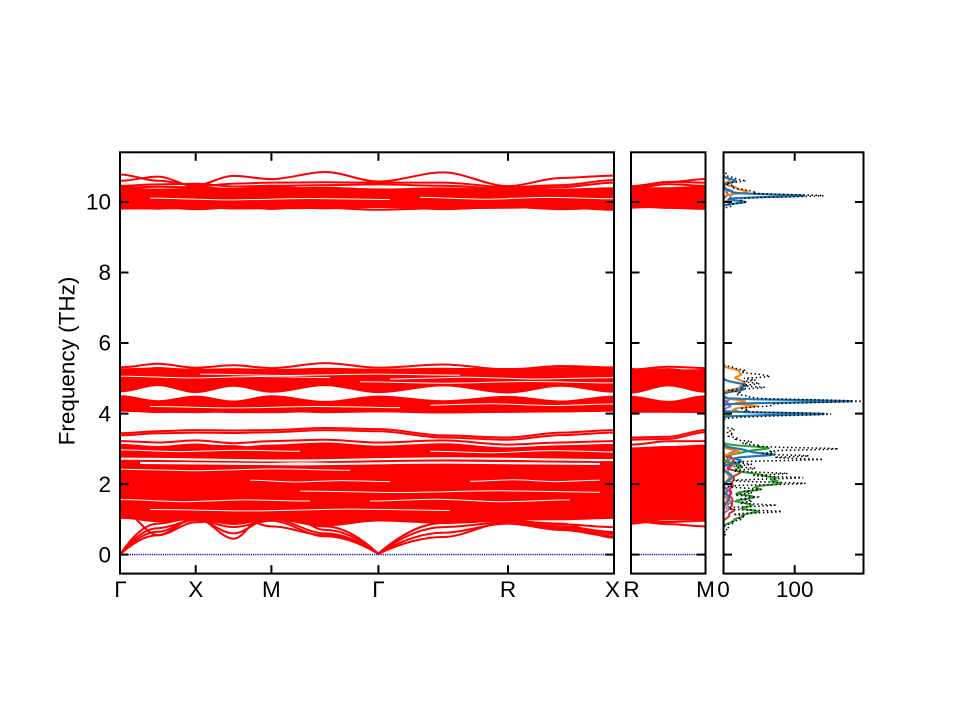 Image resolution: width=960 pixels, height=720 pixels. I want to click on svg-text: 100, so click(795, 589).